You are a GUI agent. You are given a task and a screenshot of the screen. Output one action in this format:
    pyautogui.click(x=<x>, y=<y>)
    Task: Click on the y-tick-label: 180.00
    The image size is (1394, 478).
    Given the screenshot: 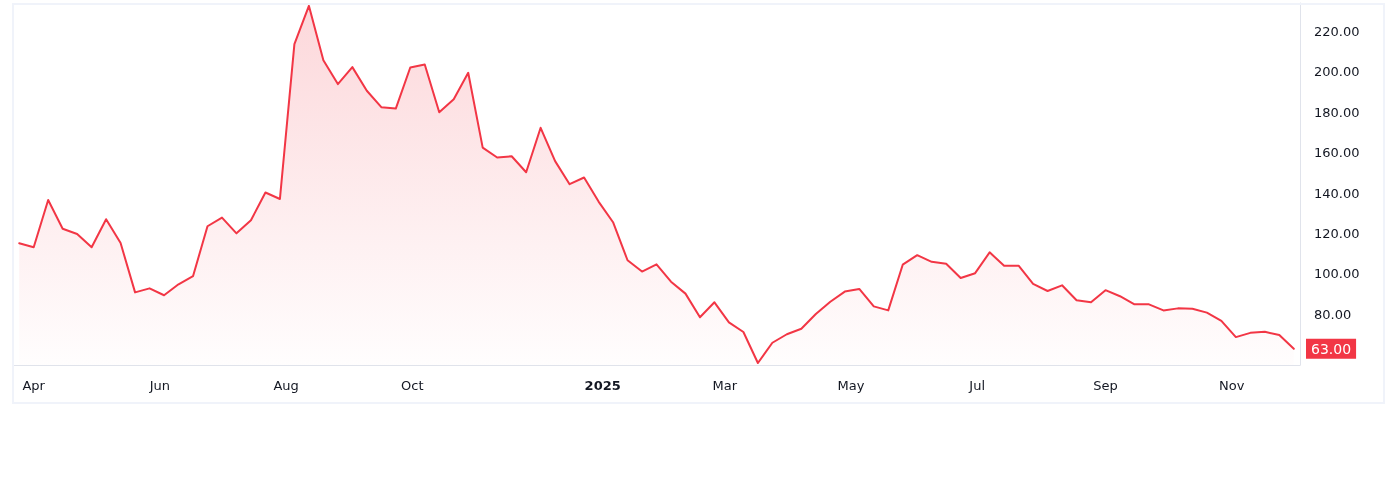 What is the action you would take?
    pyautogui.click(x=1337, y=112)
    